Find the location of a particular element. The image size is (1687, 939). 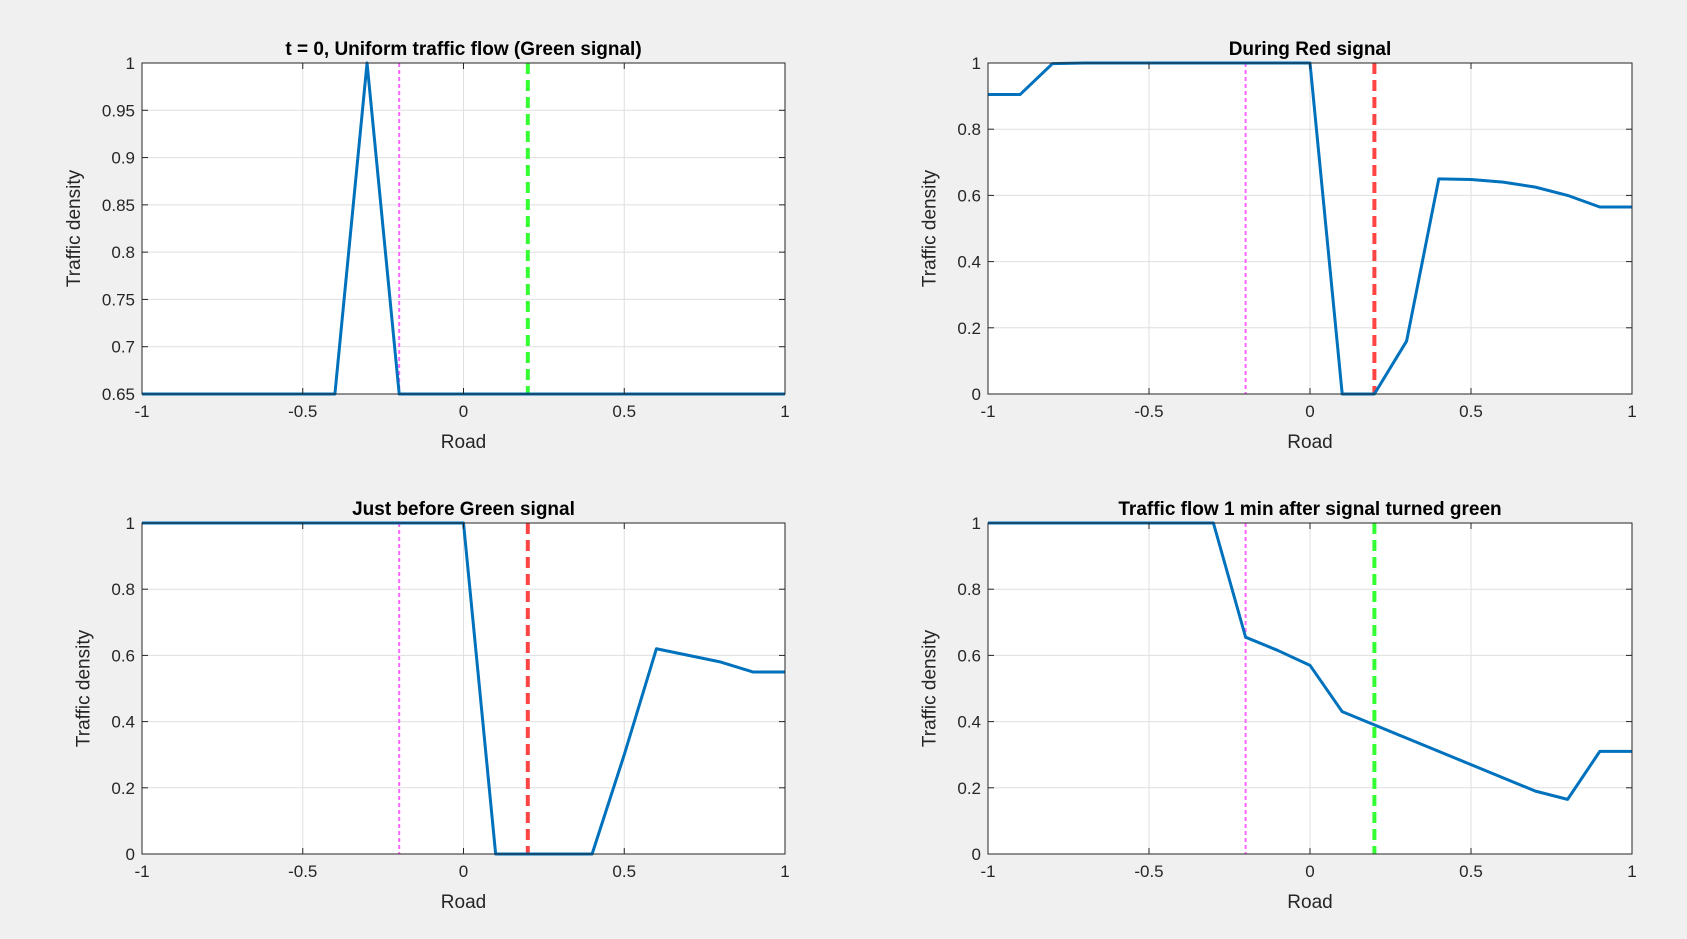

y-tick-label: 0.85 is located at coordinates (118, 205).